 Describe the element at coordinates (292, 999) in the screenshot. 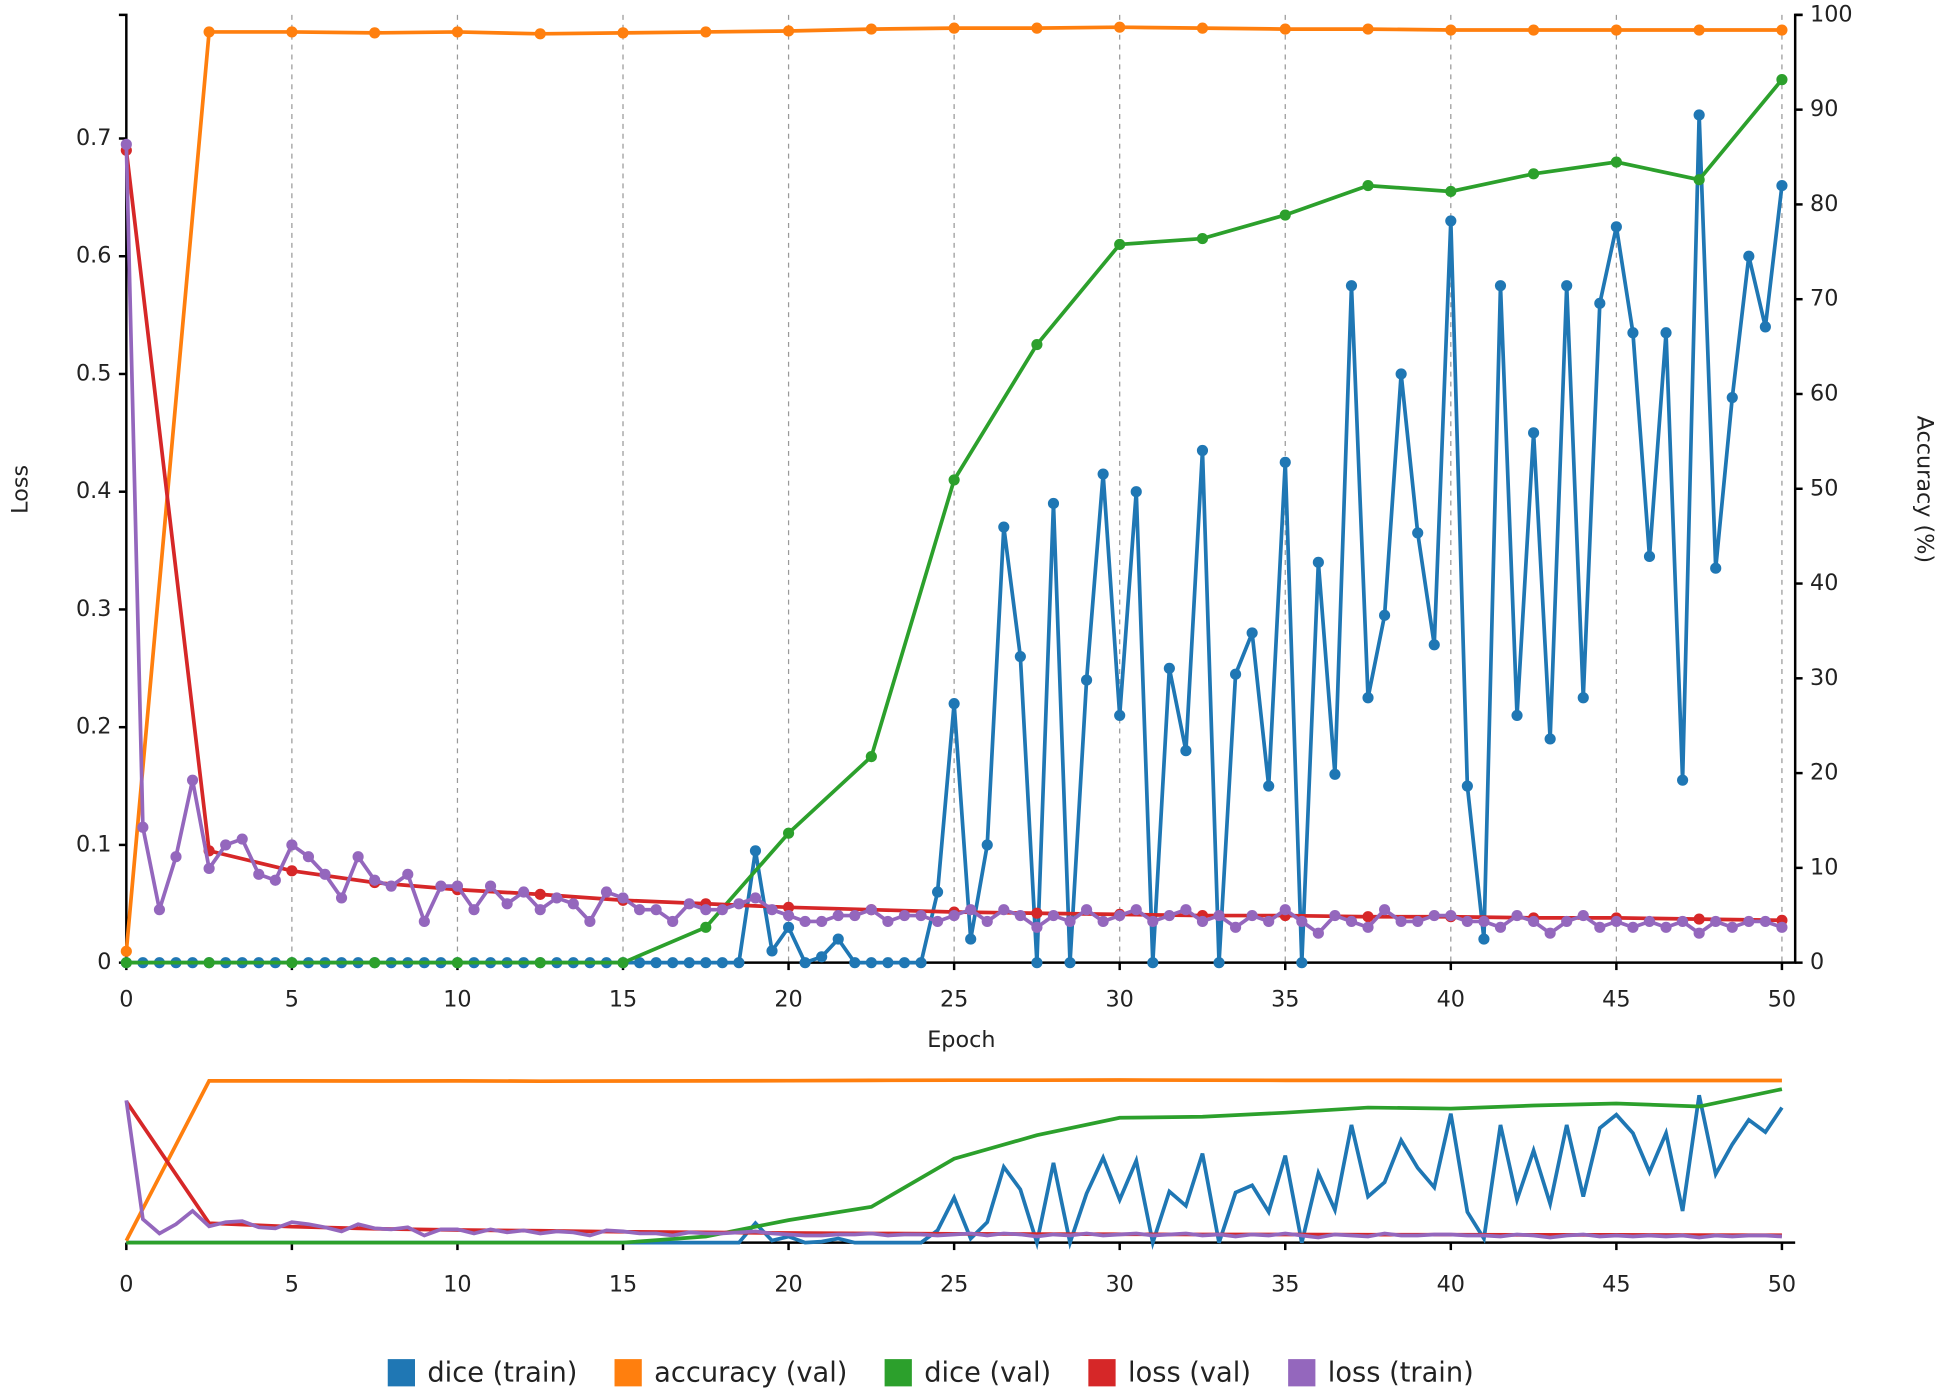

I see `x-tick-label: 5` at that location.